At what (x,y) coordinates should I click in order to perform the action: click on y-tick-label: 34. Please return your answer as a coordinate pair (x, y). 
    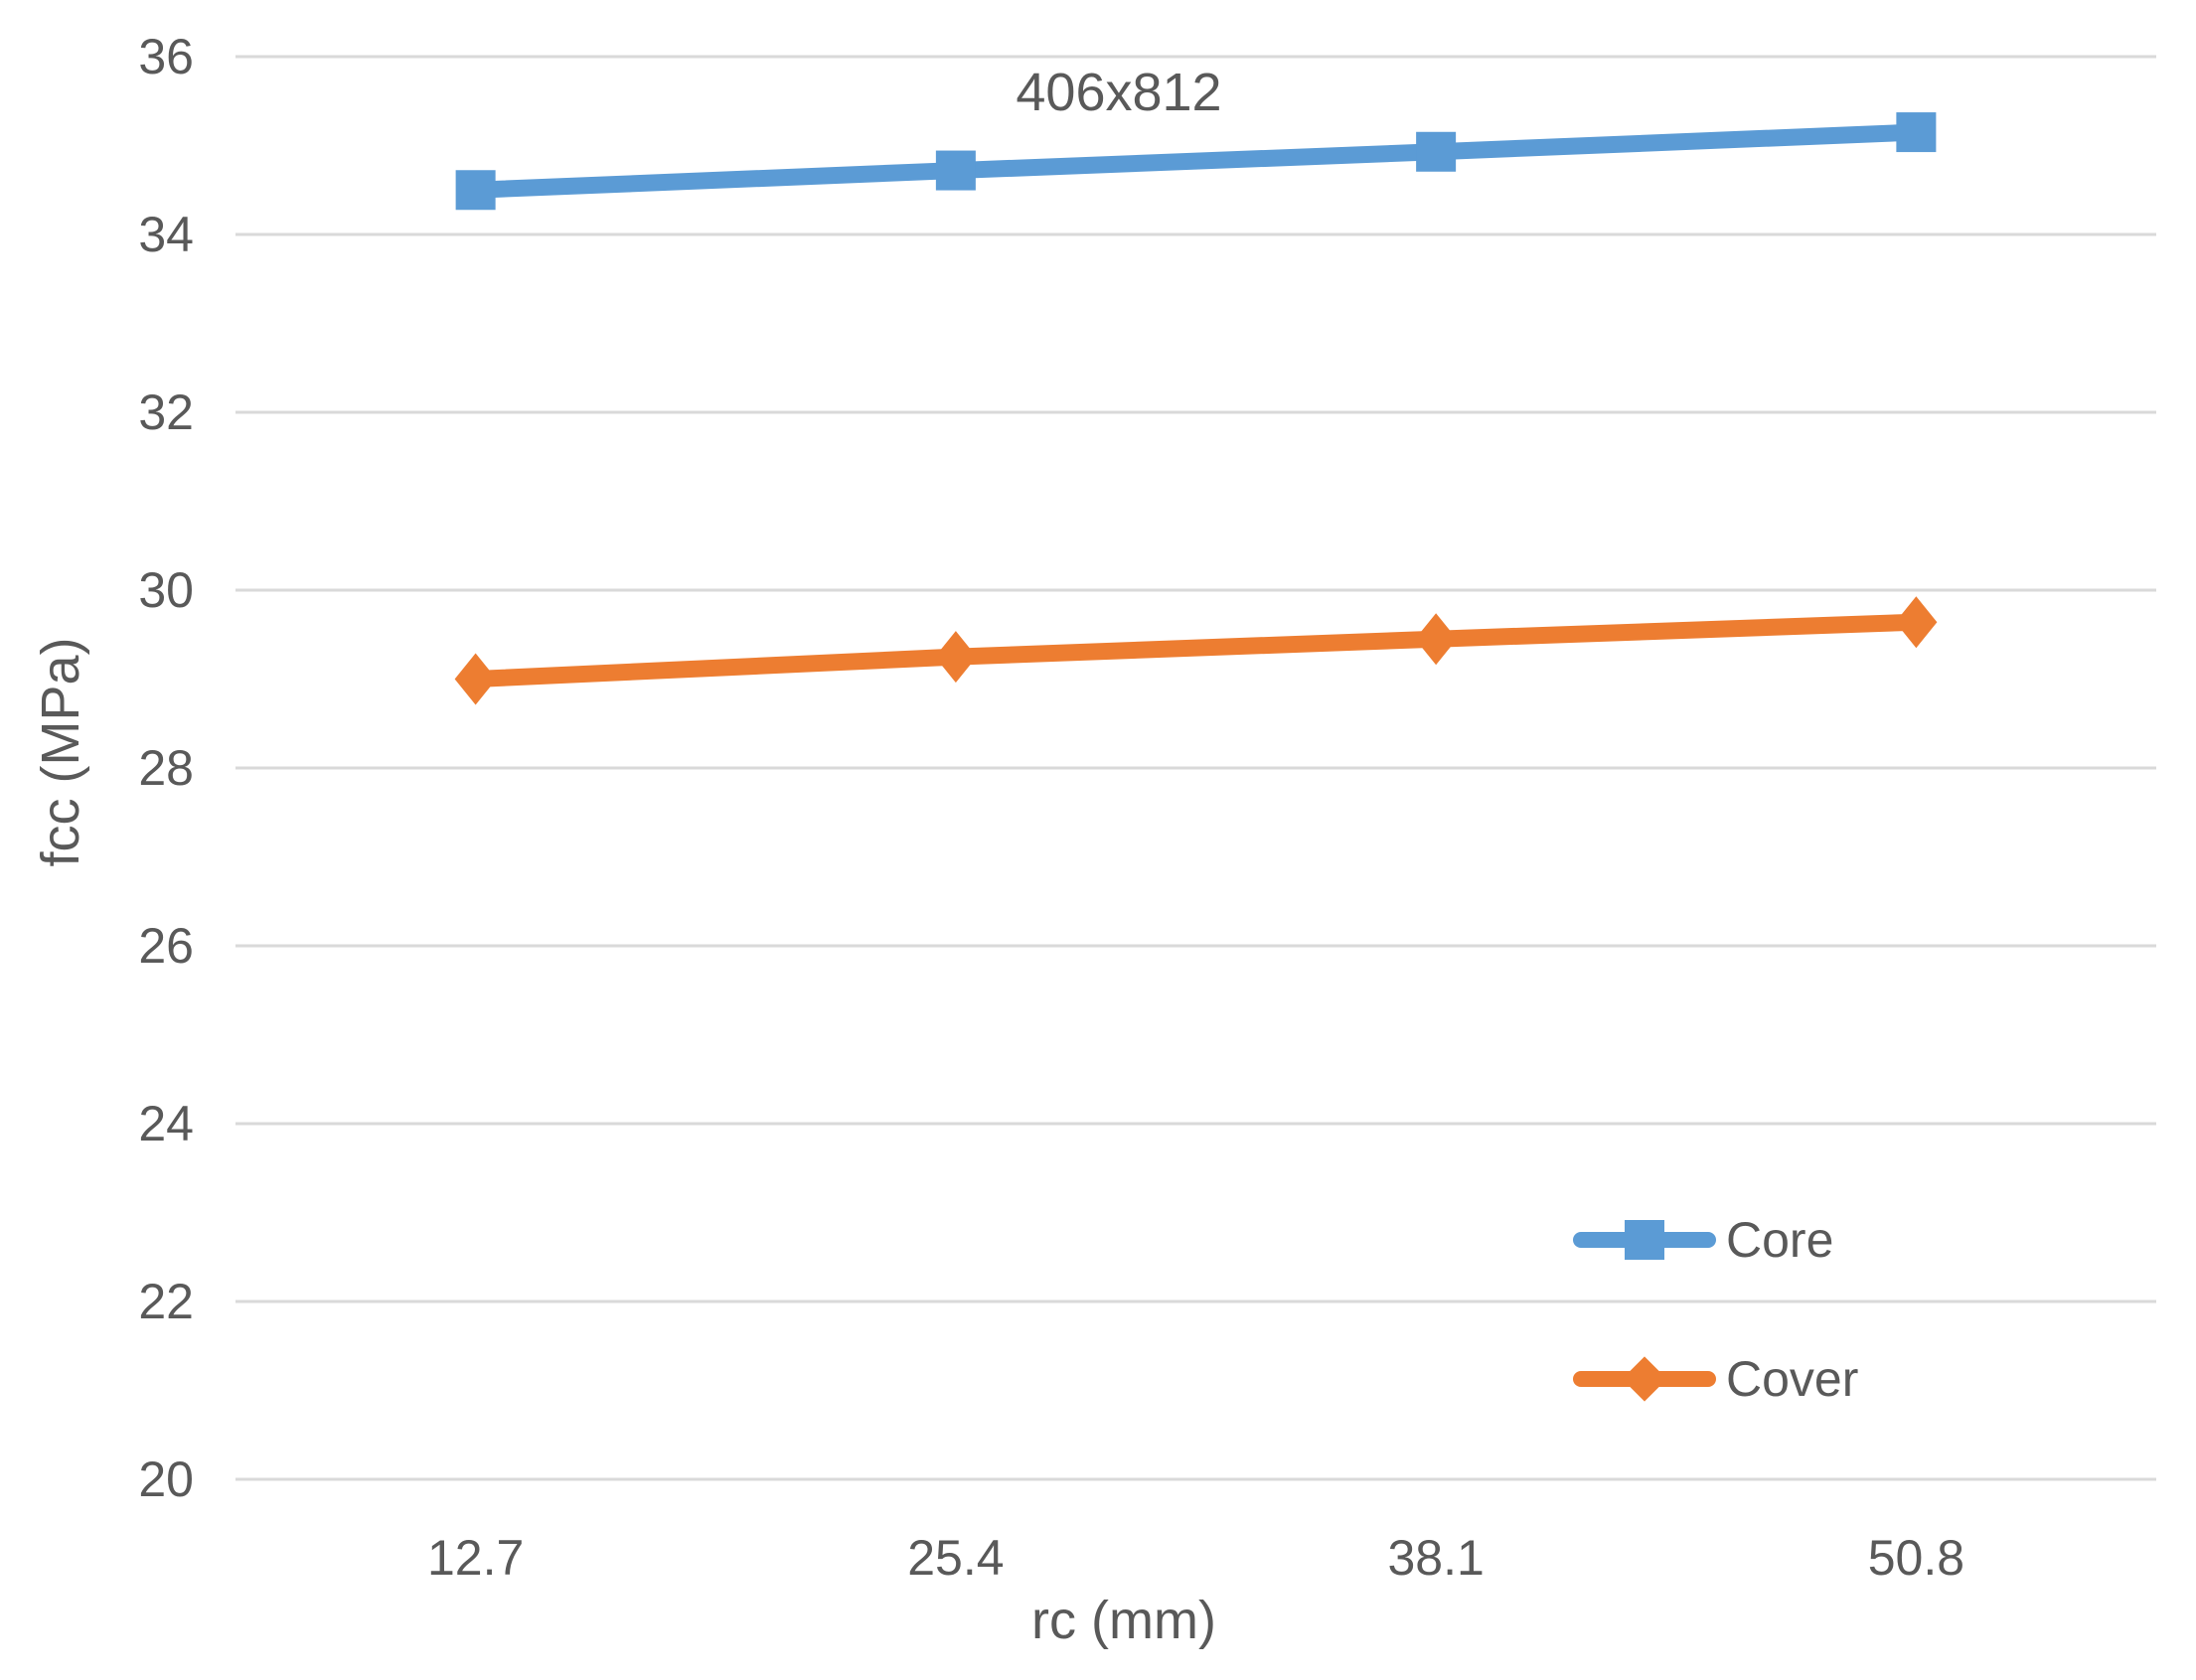
    Looking at the image, I should click on (166, 234).